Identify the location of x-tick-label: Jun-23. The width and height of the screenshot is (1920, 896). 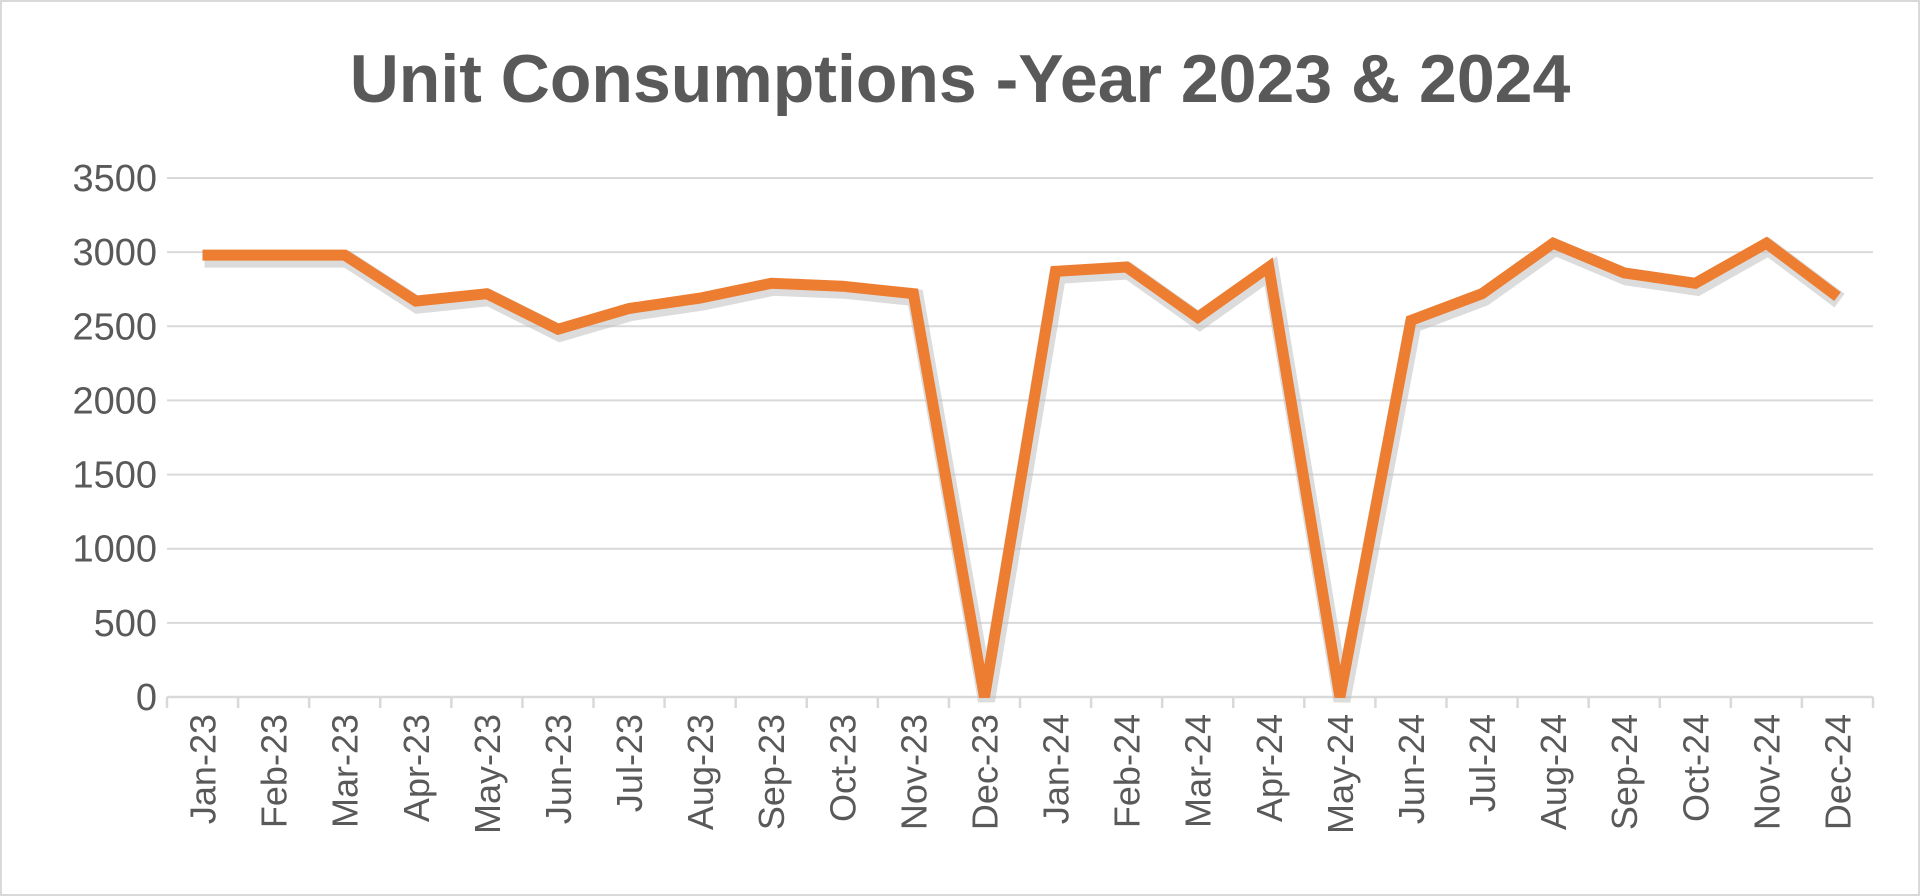
(558, 769).